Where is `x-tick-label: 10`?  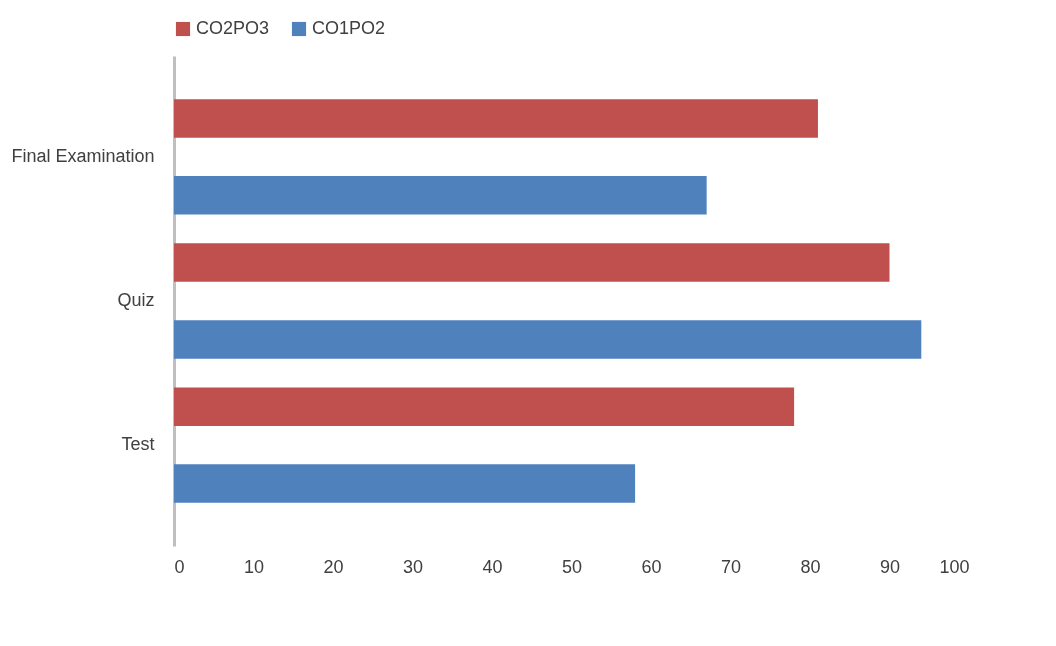
x-tick-label: 10 is located at coordinates (254, 566).